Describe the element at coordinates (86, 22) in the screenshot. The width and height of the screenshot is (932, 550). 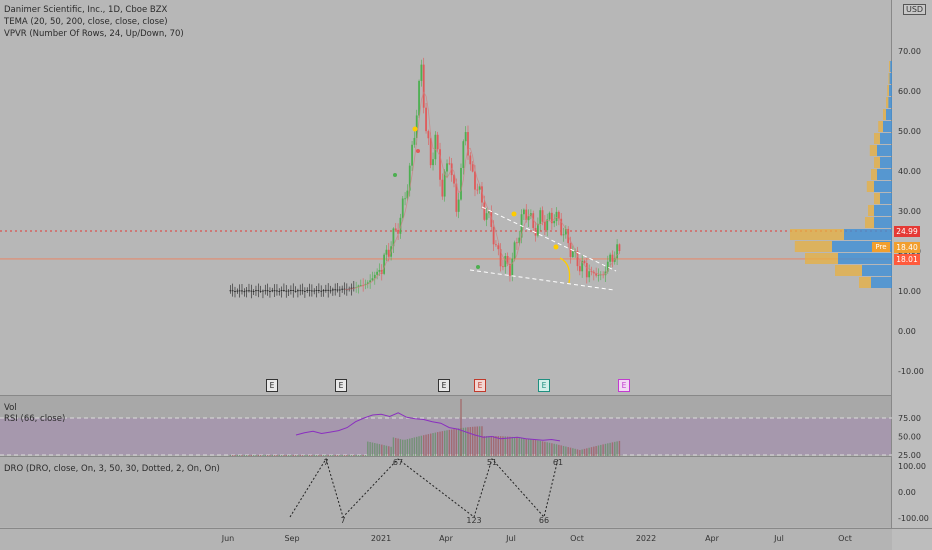
I see `tema-indicator-label: TEMA (20, 50, 200, close, close, close)` at that location.